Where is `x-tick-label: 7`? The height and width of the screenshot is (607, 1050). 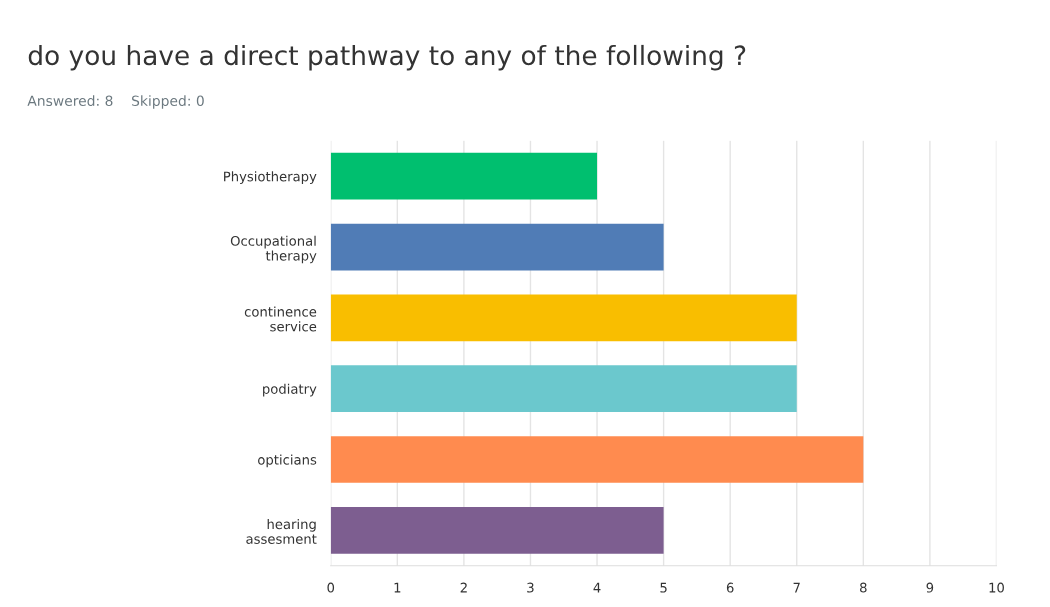
x-tick-label: 7 is located at coordinates (796, 587).